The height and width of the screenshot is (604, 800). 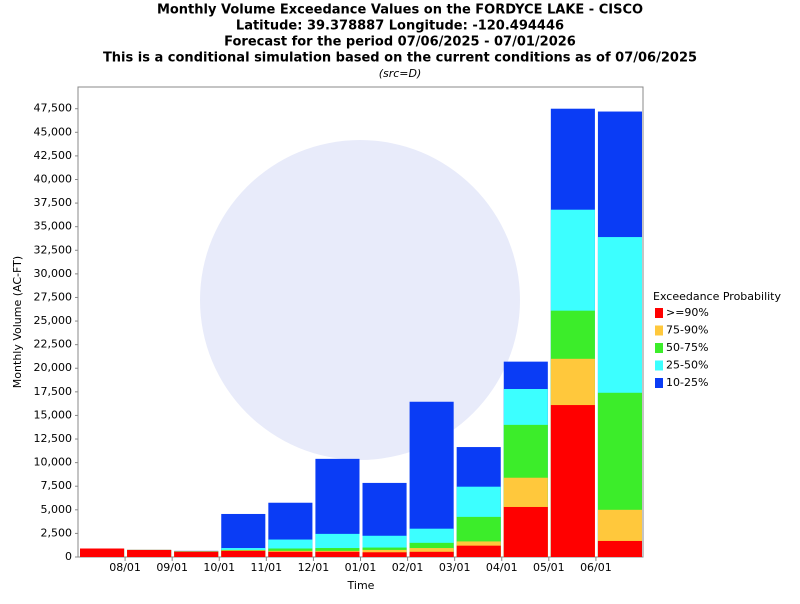 What do you see at coordinates (502, 567) in the screenshot?
I see `x-tick-label: 04/01` at bounding box center [502, 567].